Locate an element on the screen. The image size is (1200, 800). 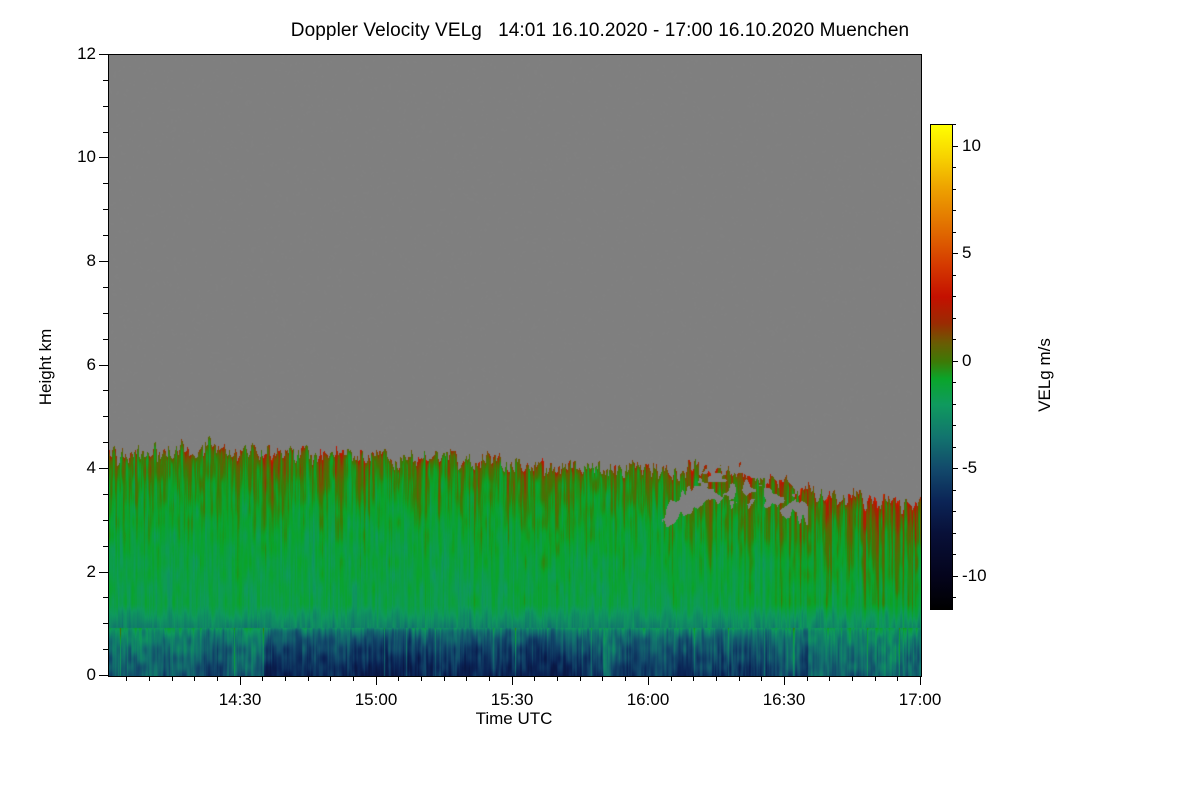
y-tick-label: 6 is located at coordinates (91, 364).